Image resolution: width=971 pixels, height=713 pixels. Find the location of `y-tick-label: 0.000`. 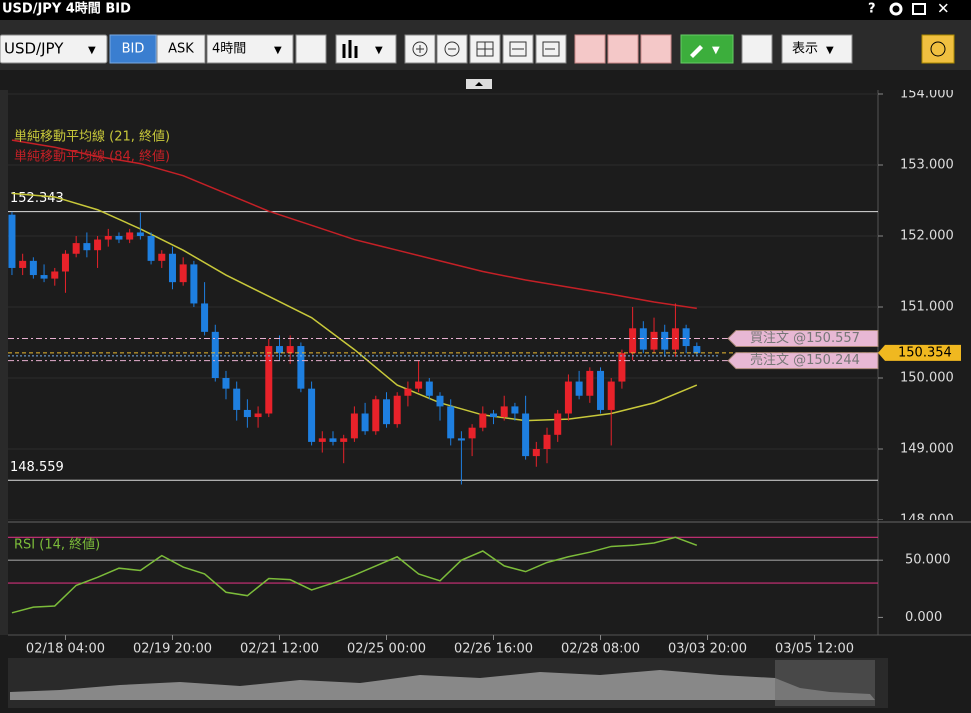

y-tick-label: 0.000 is located at coordinates (923, 617).